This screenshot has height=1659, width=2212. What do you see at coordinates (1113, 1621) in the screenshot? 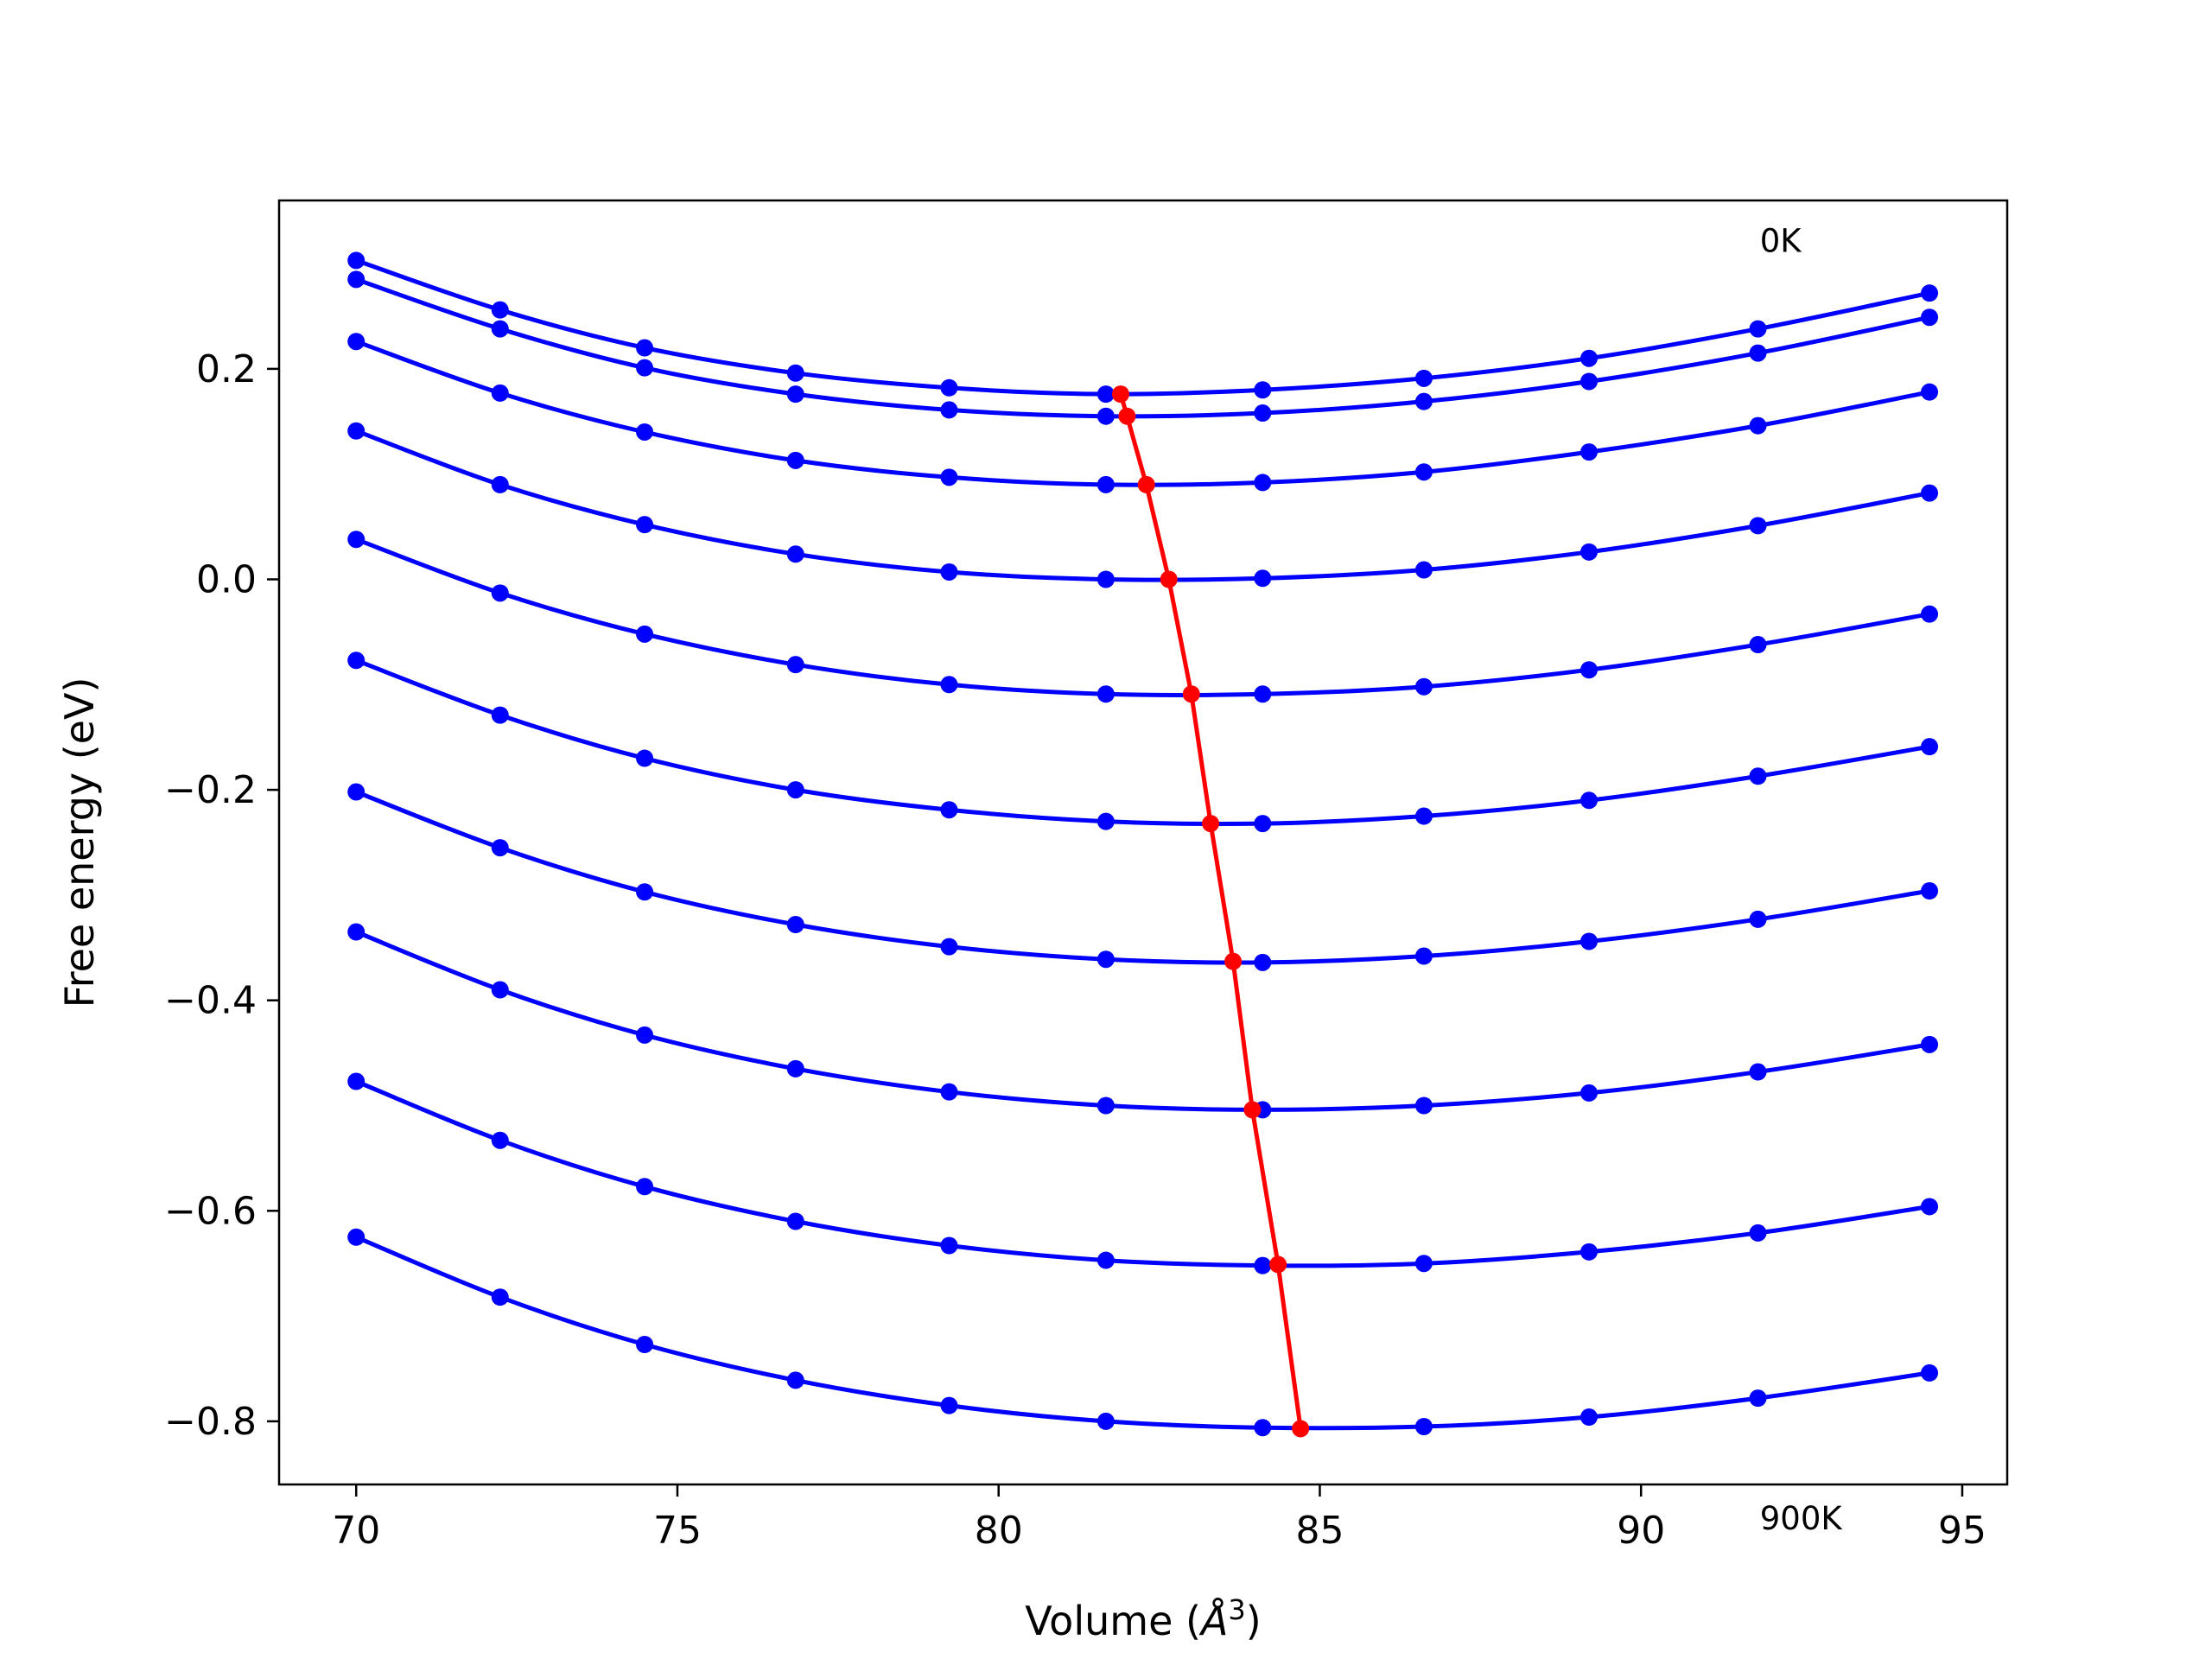
I see `x-axis-title-text: Volume (` at bounding box center [1113, 1621].